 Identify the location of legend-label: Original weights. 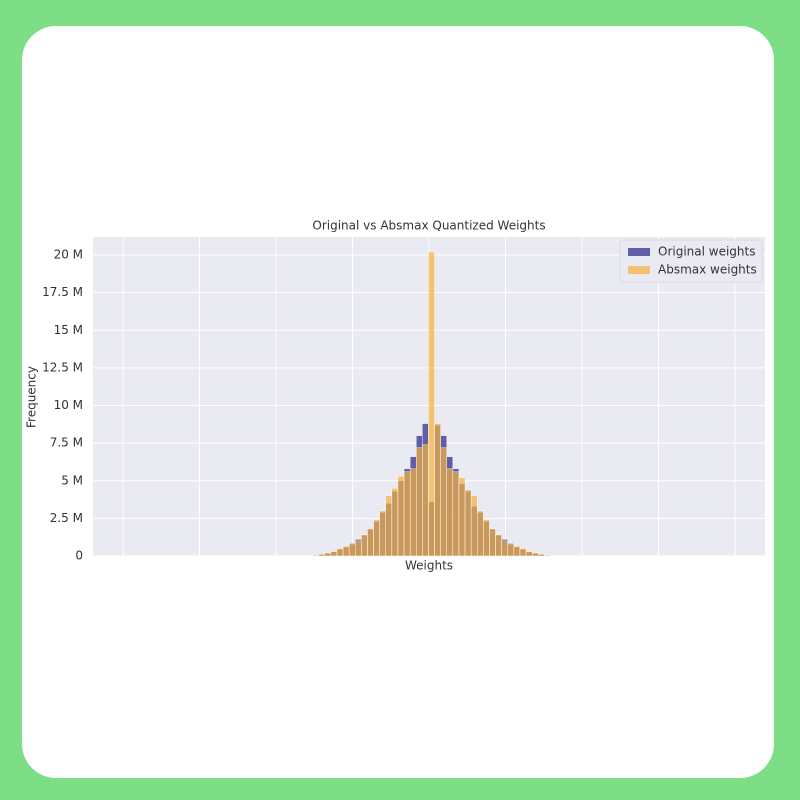
(706, 252).